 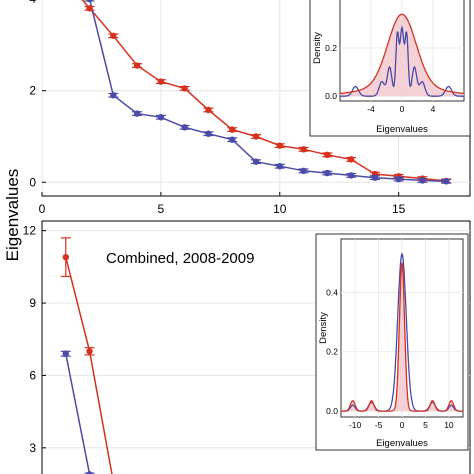 I want to click on upper-inset-x-label: Eigenvalues, so click(x=402, y=129).